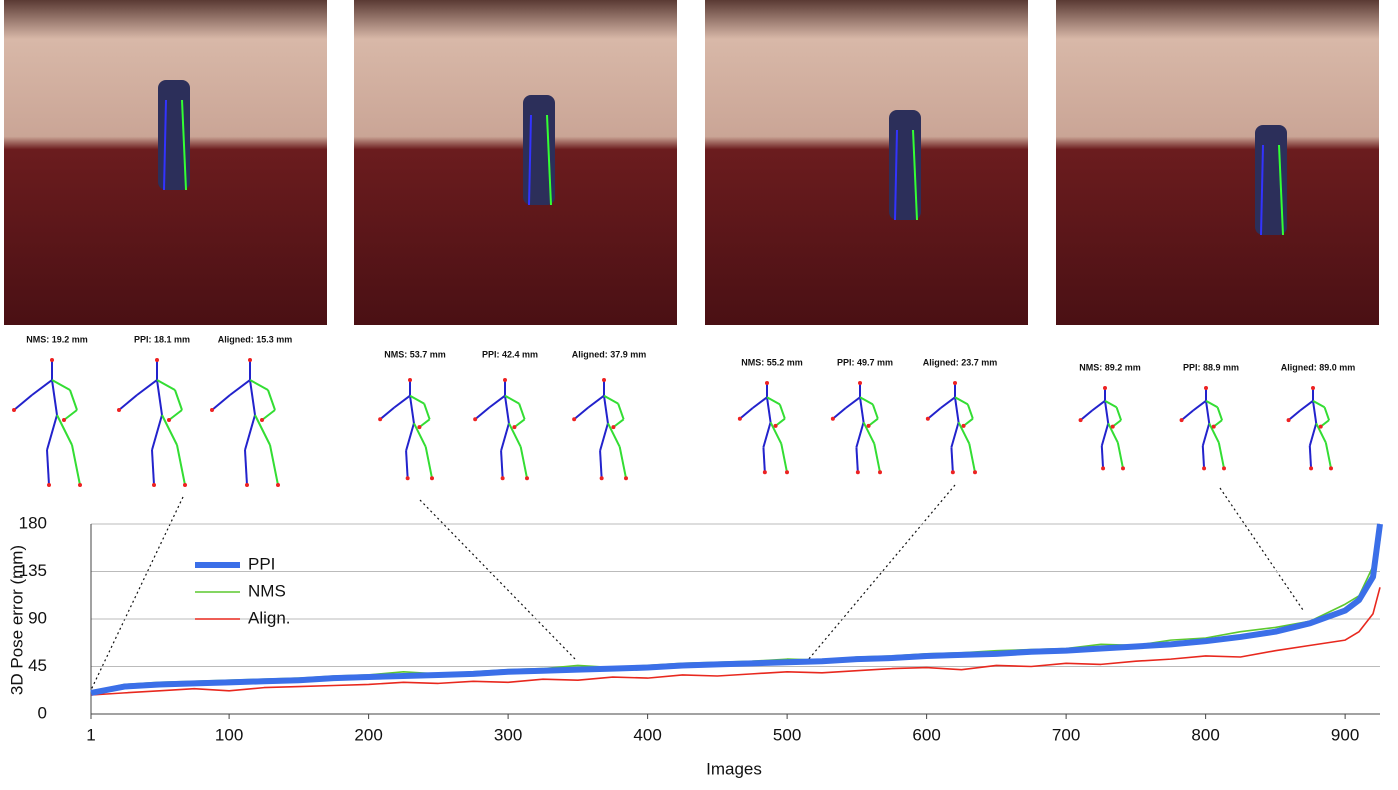  I want to click on y-axis-label: 3D Pose error (mm), so click(16, 620).